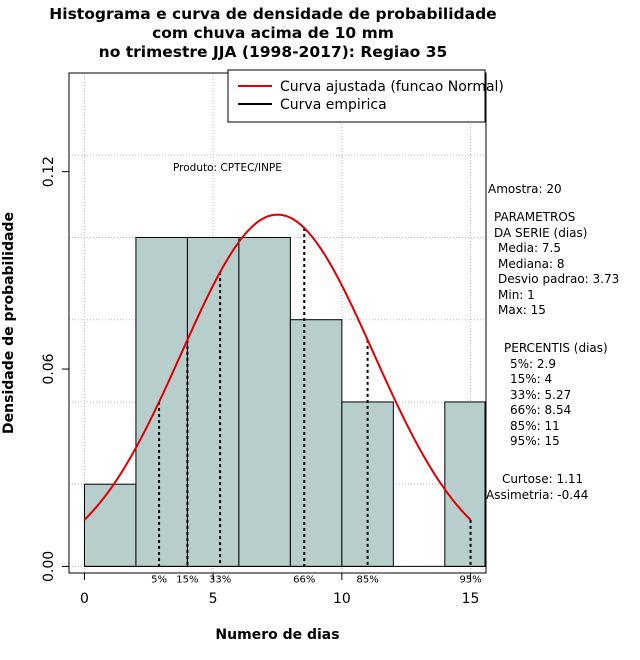  Describe the element at coordinates (541, 232) in the screenshot. I see `params-title-2: DA SERIE (dias)` at that location.